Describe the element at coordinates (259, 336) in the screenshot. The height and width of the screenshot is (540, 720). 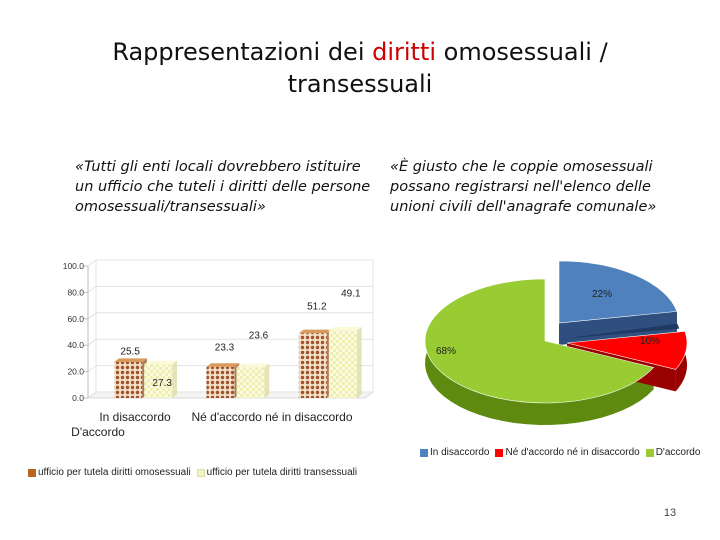
I see `bar-data-label-1-0: 23.6` at that location.